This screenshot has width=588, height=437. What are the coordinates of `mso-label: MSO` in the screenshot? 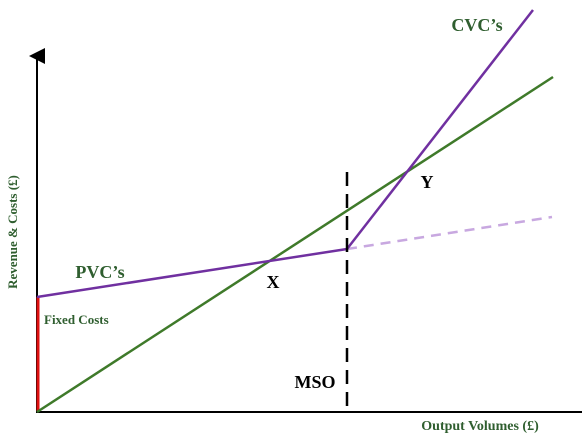 It's located at (314, 382).